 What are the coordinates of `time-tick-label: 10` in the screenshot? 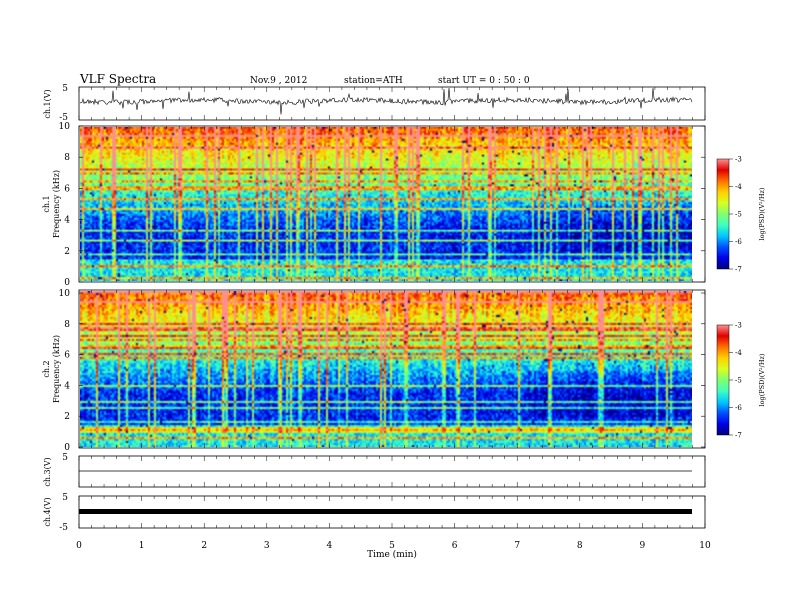 It's located at (705, 546).